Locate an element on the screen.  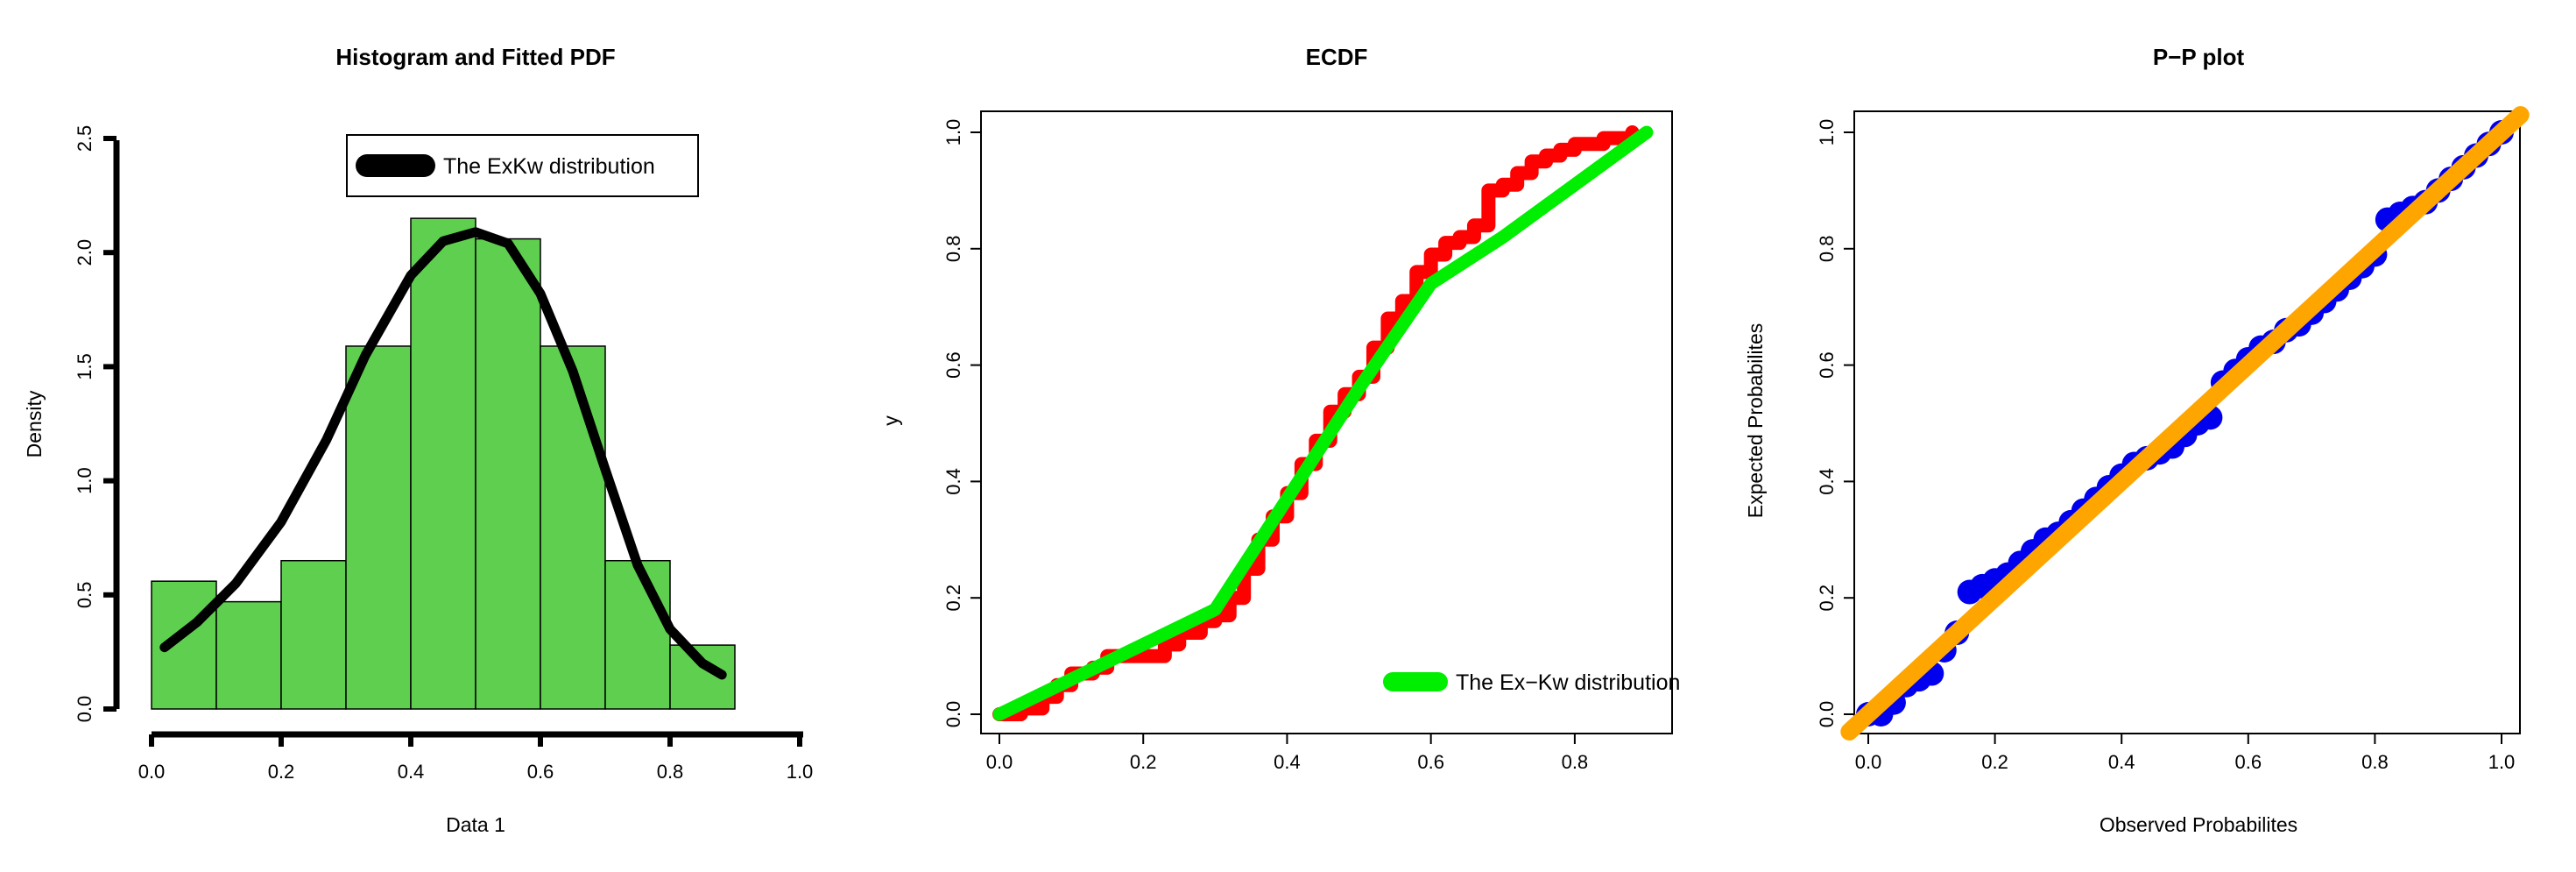
y-axis-label: Density is located at coordinates (34, 423).